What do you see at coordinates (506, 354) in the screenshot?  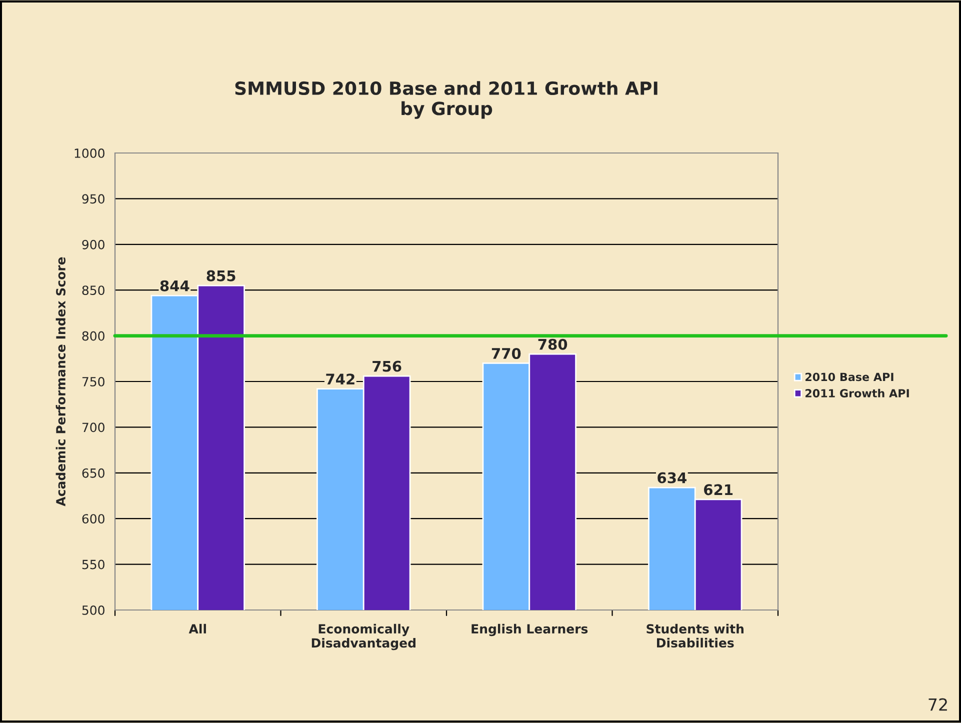 I see `data-label: 770` at bounding box center [506, 354].